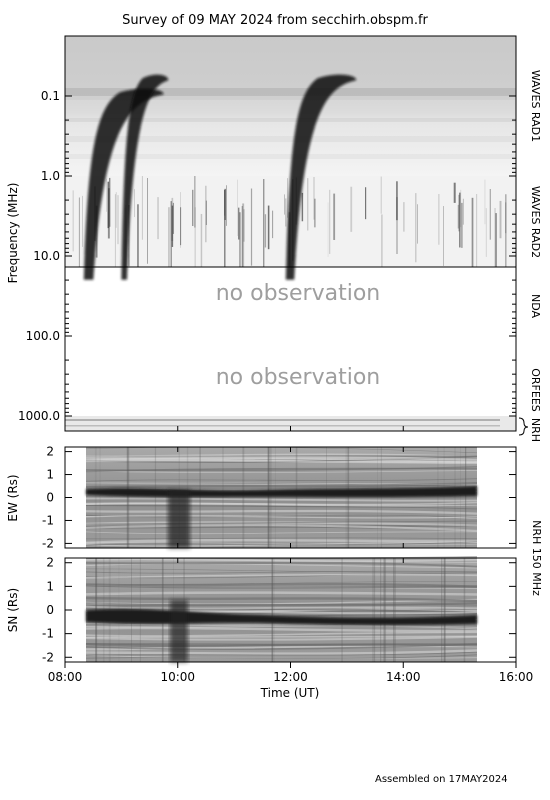 This screenshot has height=800, width=550. Describe the element at coordinates (50, 96) in the screenshot. I see `freq-tick-label: 0.1` at that location.